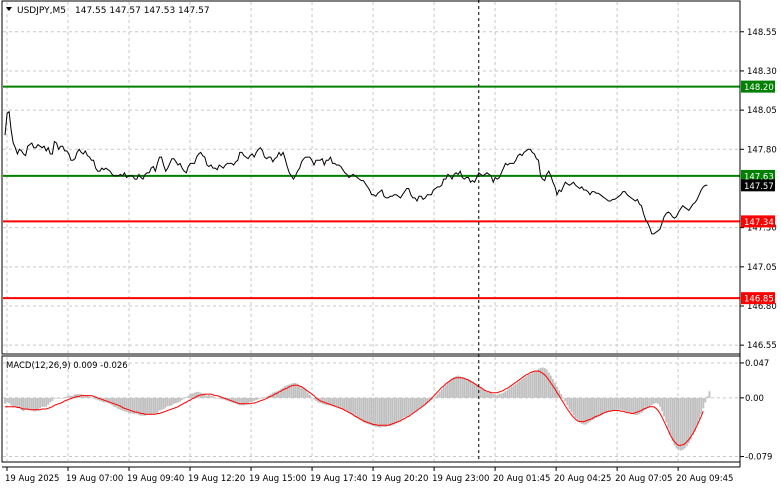 The height and width of the screenshot is (489, 781). What do you see at coordinates (759, 177) in the screenshot?
I see `level-price-label: 147.63` at bounding box center [759, 177].